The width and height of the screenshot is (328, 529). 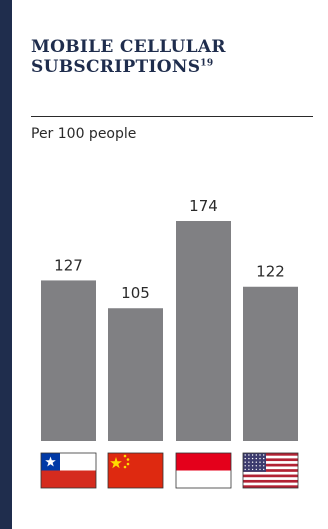 What do you see at coordinates (203, 470) in the screenshot?
I see `indonesia-flag-icon` at bounding box center [203, 470].